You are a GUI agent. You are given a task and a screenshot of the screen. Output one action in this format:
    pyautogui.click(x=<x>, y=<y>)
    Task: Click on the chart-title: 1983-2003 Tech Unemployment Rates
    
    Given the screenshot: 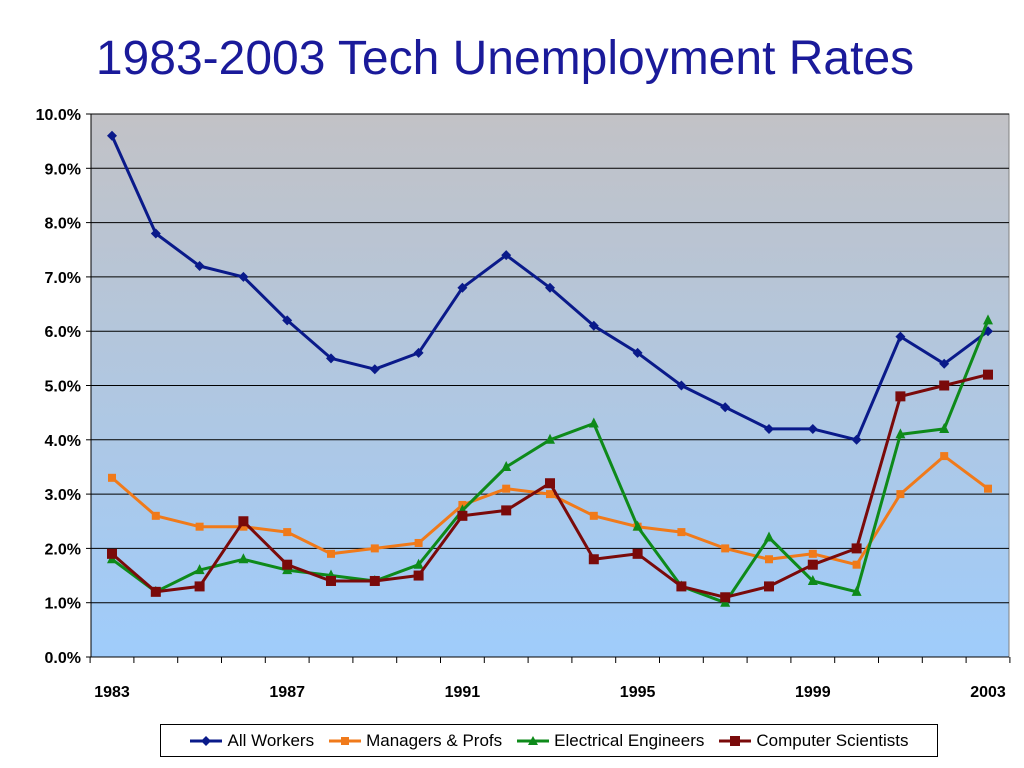 What is the action you would take?
    pyautogui.click(x=505, y=58)
    